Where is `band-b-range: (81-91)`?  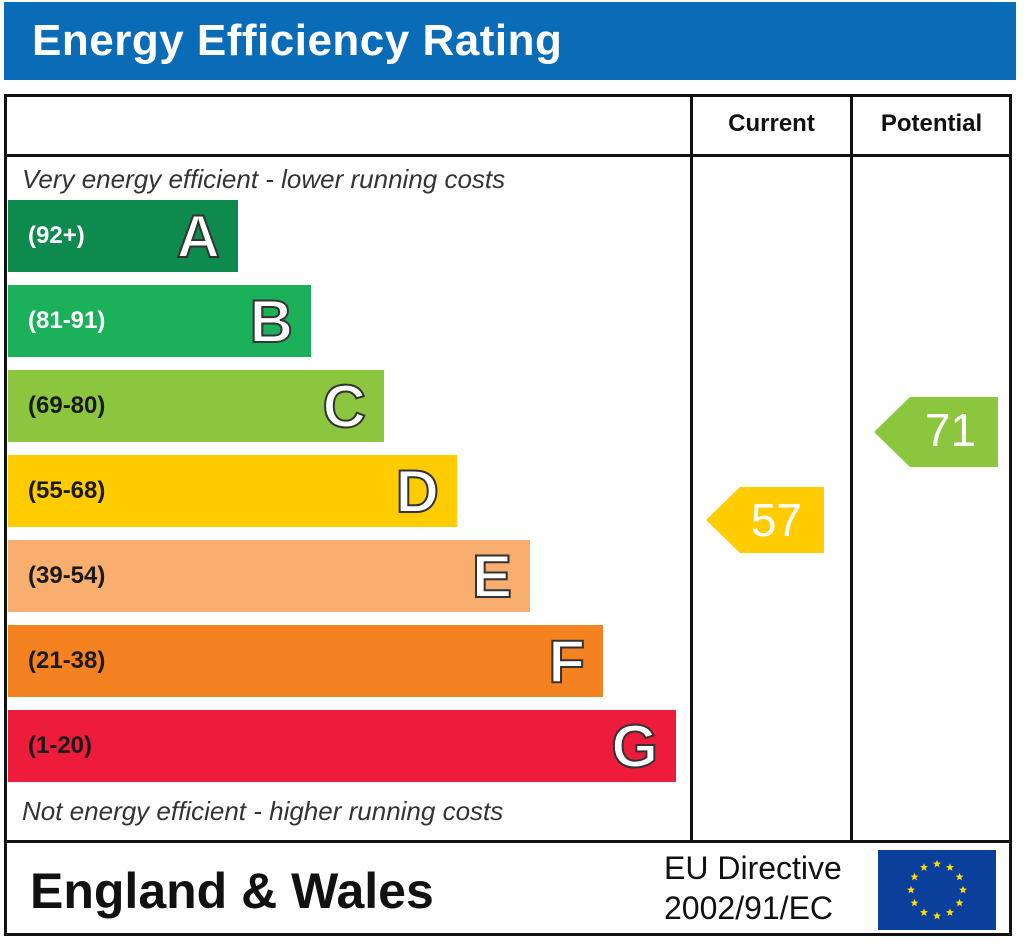
band-b-range: (81-91) is located at coordinates (67, 320).